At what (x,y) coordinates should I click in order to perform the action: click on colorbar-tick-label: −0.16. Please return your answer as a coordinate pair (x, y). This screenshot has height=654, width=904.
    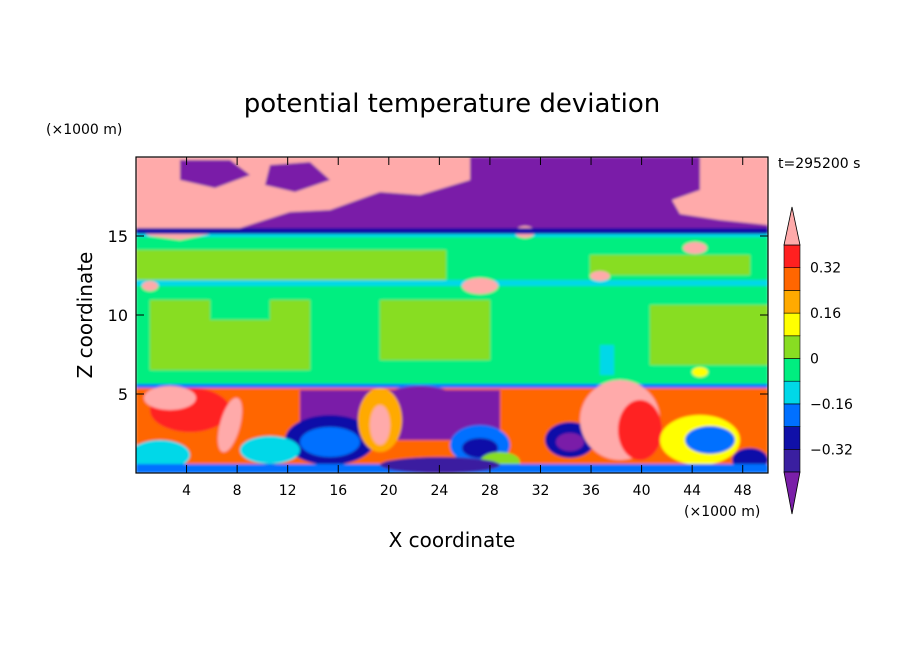
    Looking at the image, I should click on (831, 405).